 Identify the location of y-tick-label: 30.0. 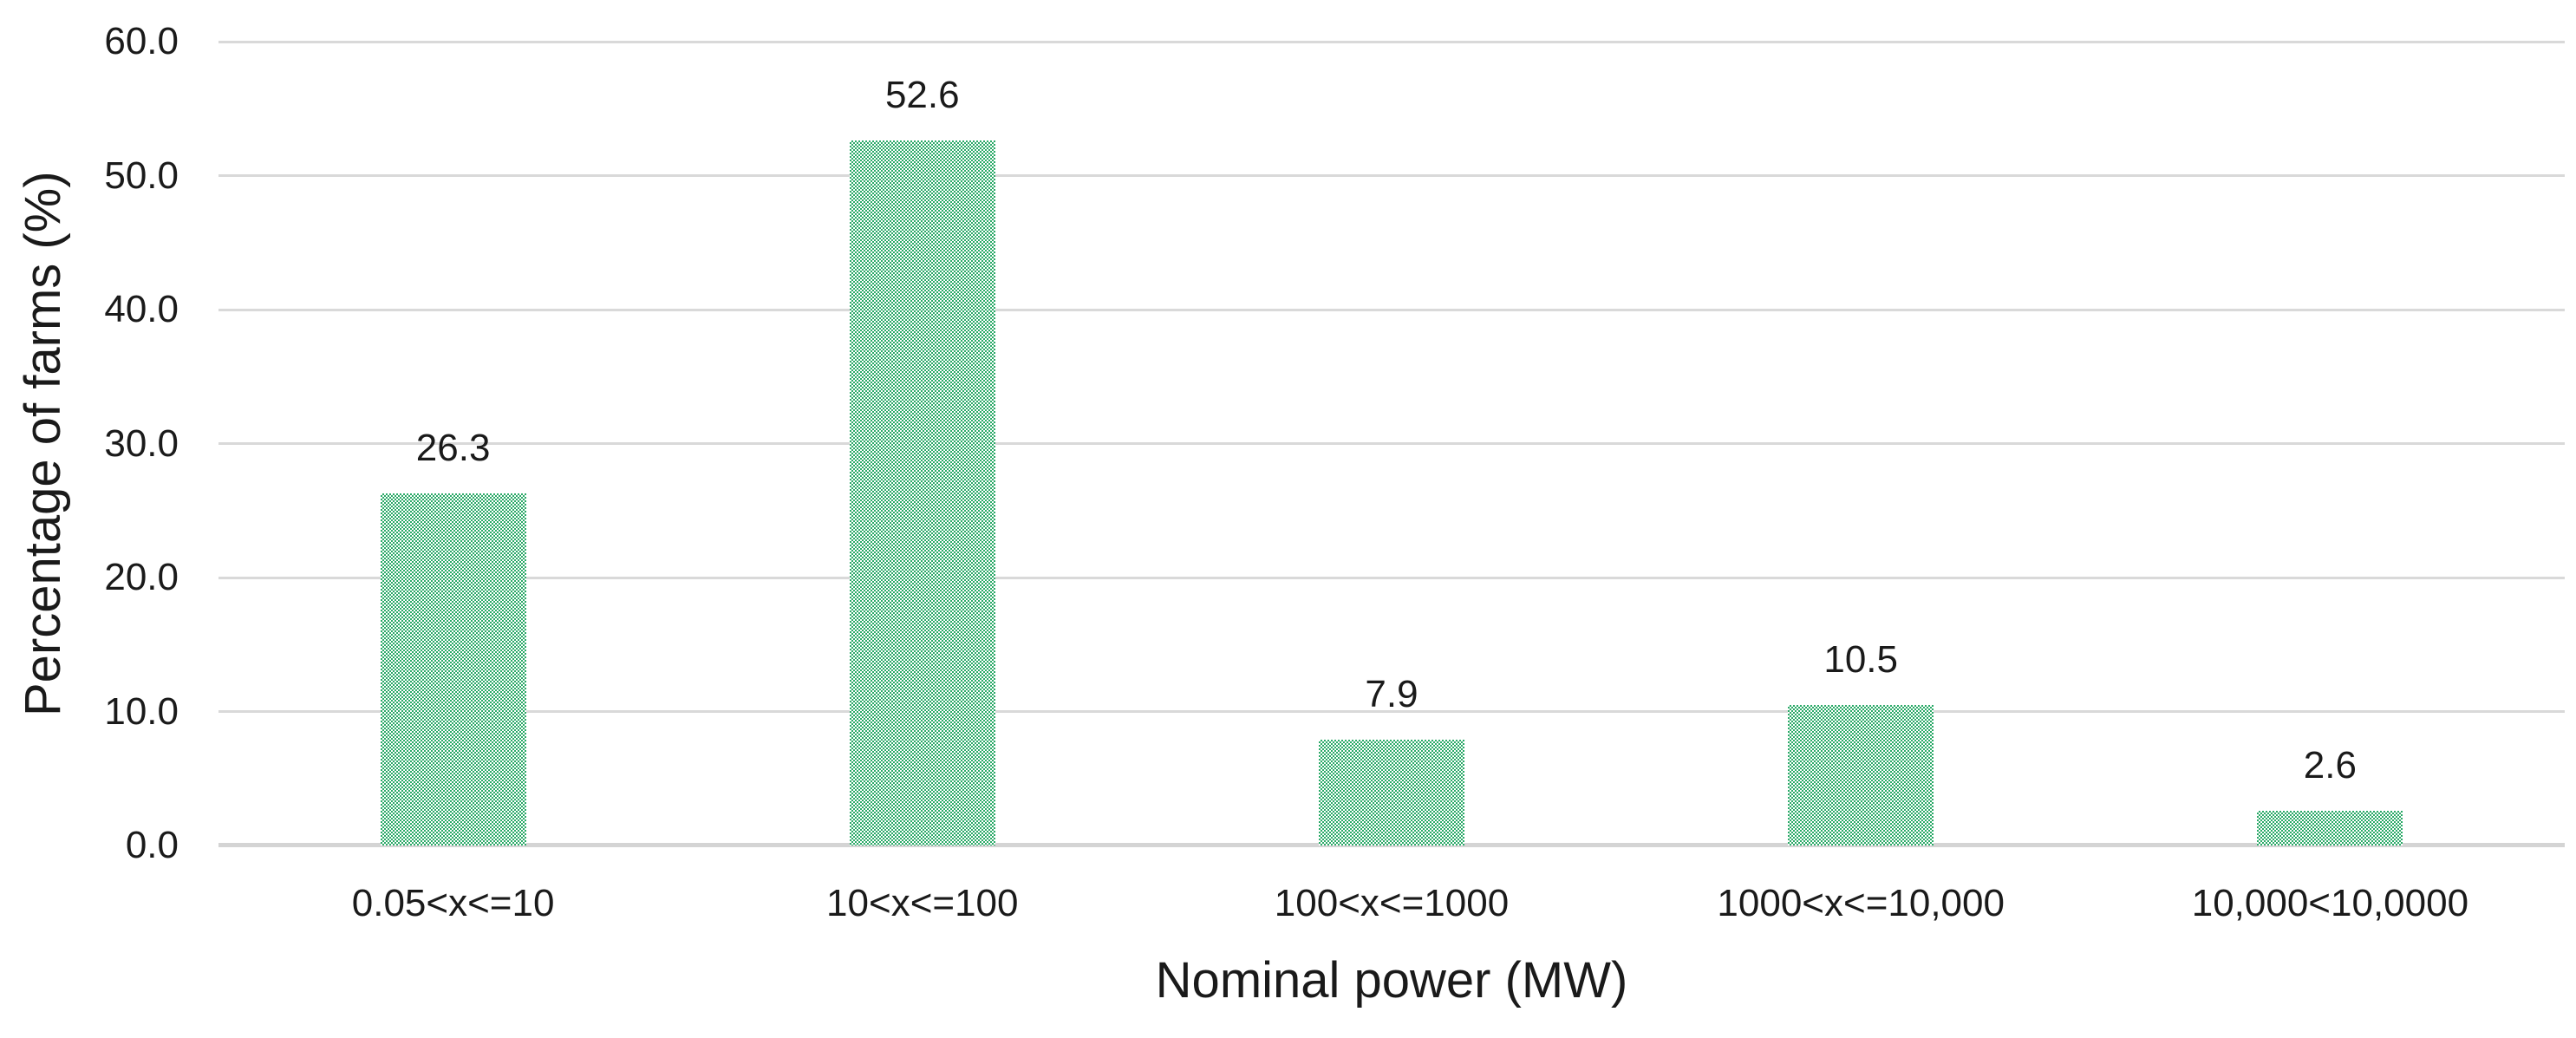
(142, 443).